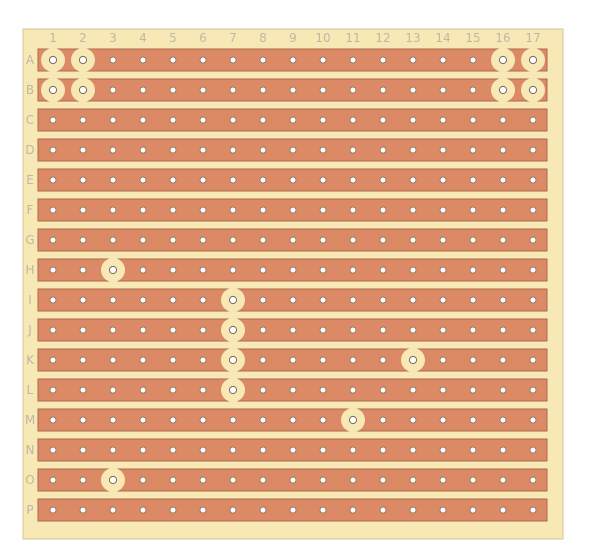  What do you see at coordinates (30, 450) in the screenshot?
I see `row-label: N` at bounding box center [30, 450].